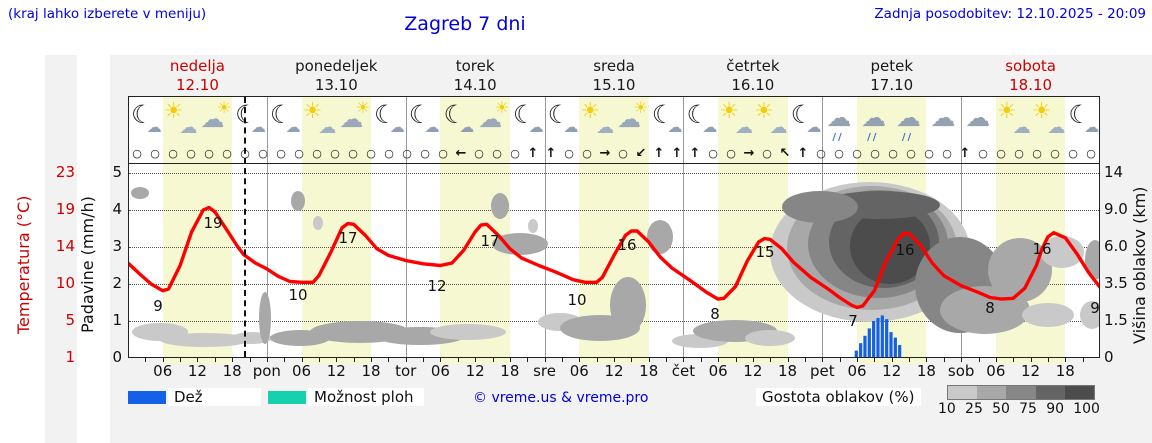  Describe the element at coordinates (551, 153) in the screenshot. I see `wind-barb-icon: ↑` at that location.